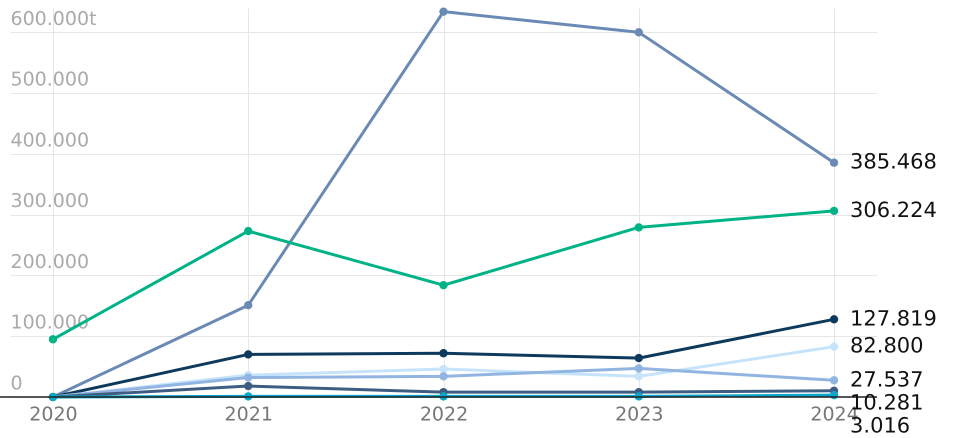 The width and height of the screenshot is (978, 438). I want to click on x-tick-label: 2021, so click(248, 415).